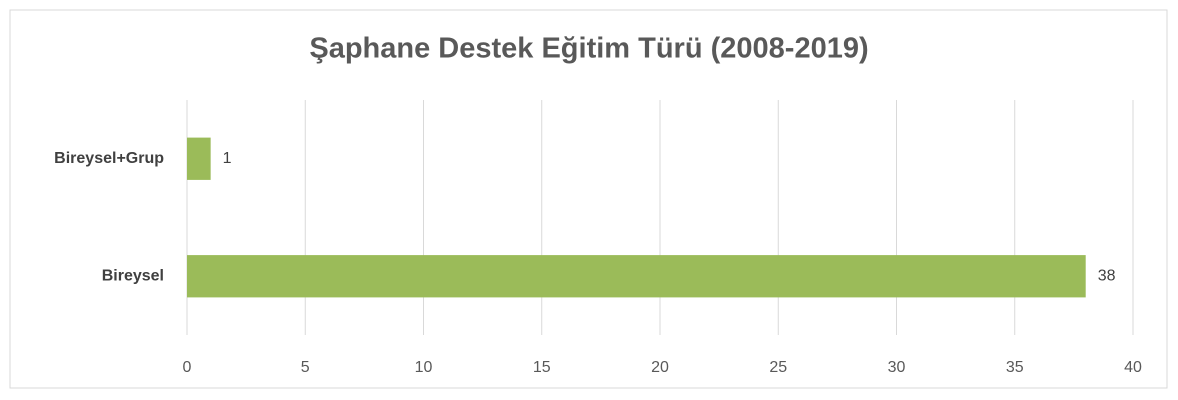  I want to click on x-tick-label: 0, so click(187, 367).